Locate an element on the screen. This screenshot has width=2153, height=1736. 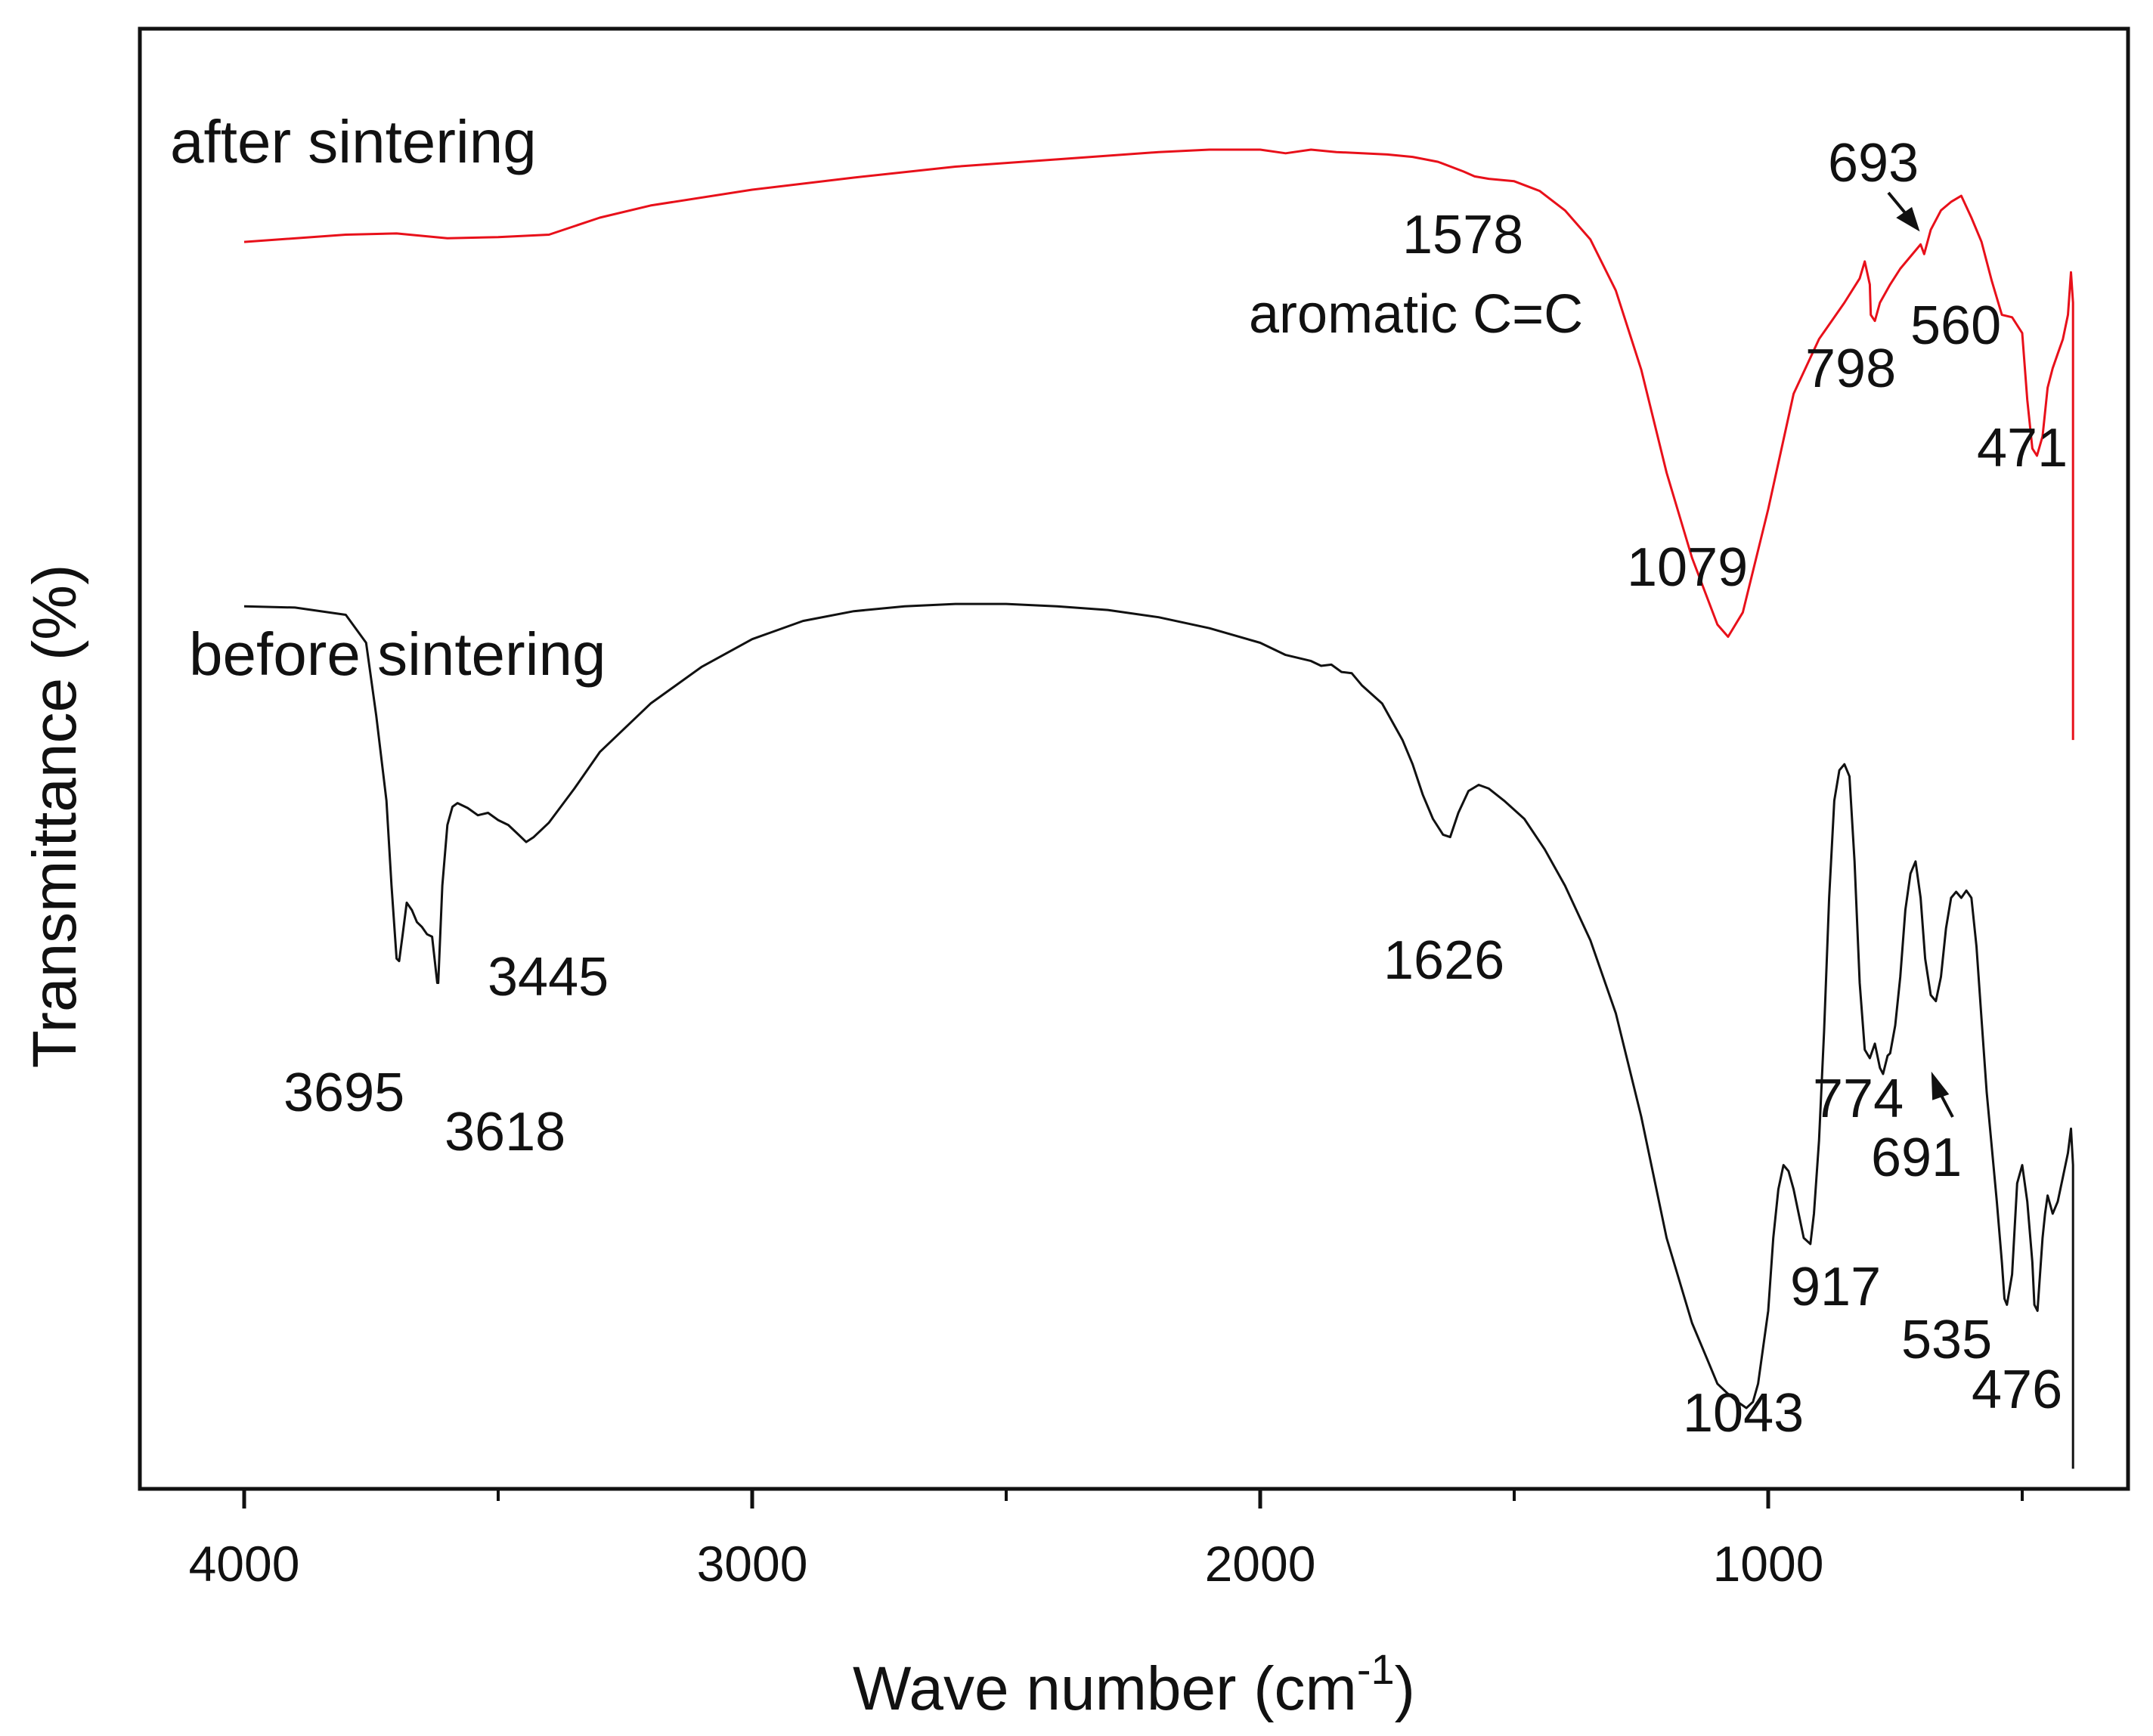
y-axis-title: Transmittance (%) is located at coordinates (55, 817).